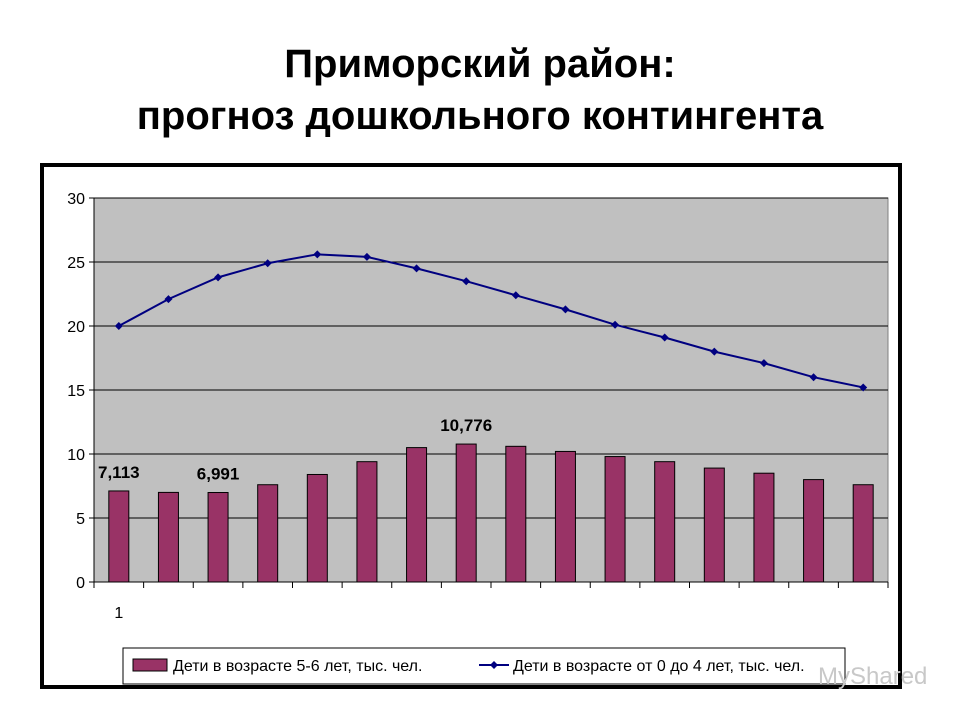 This screenshot has height=720, width=960. What do you see at coordinates (76, 263) in the screenshot?
I see `y-tick-label: 25` at bounding box center [76, 263].